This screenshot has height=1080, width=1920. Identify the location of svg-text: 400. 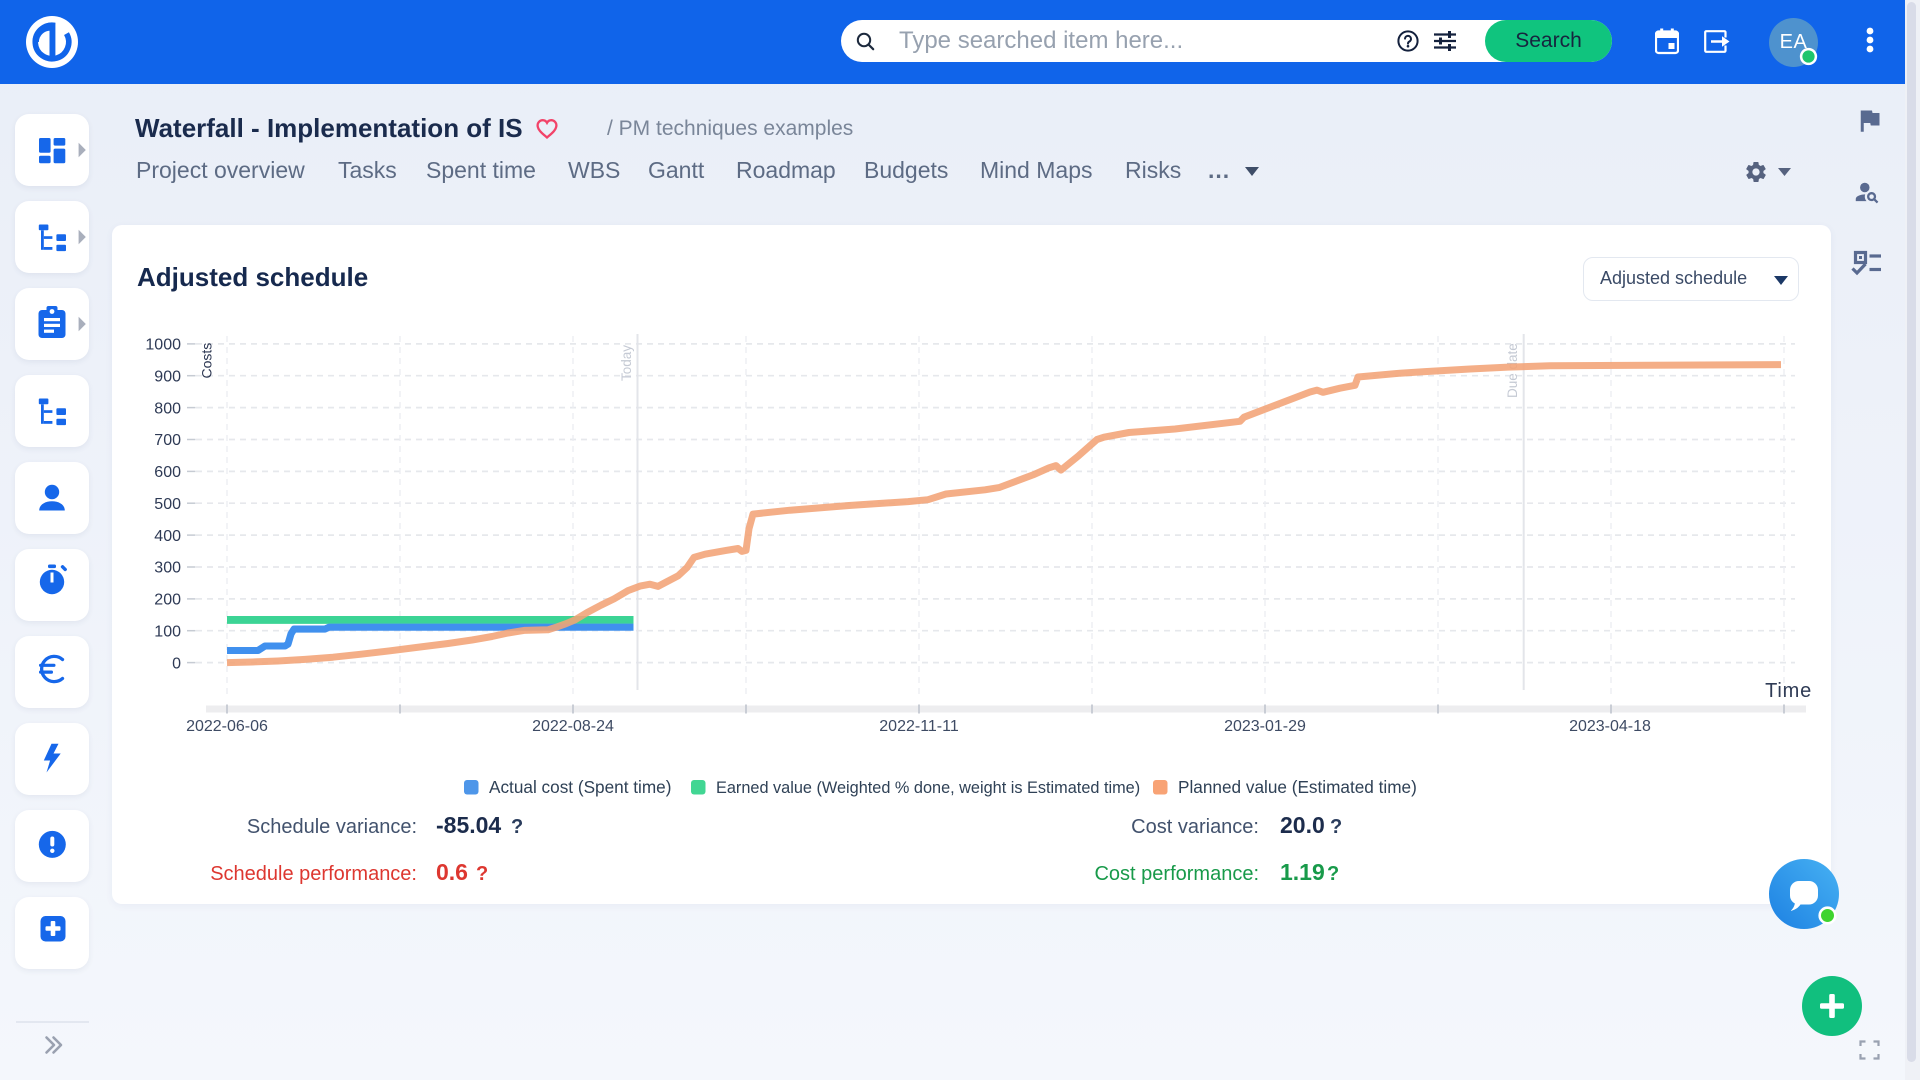
(167, 536).